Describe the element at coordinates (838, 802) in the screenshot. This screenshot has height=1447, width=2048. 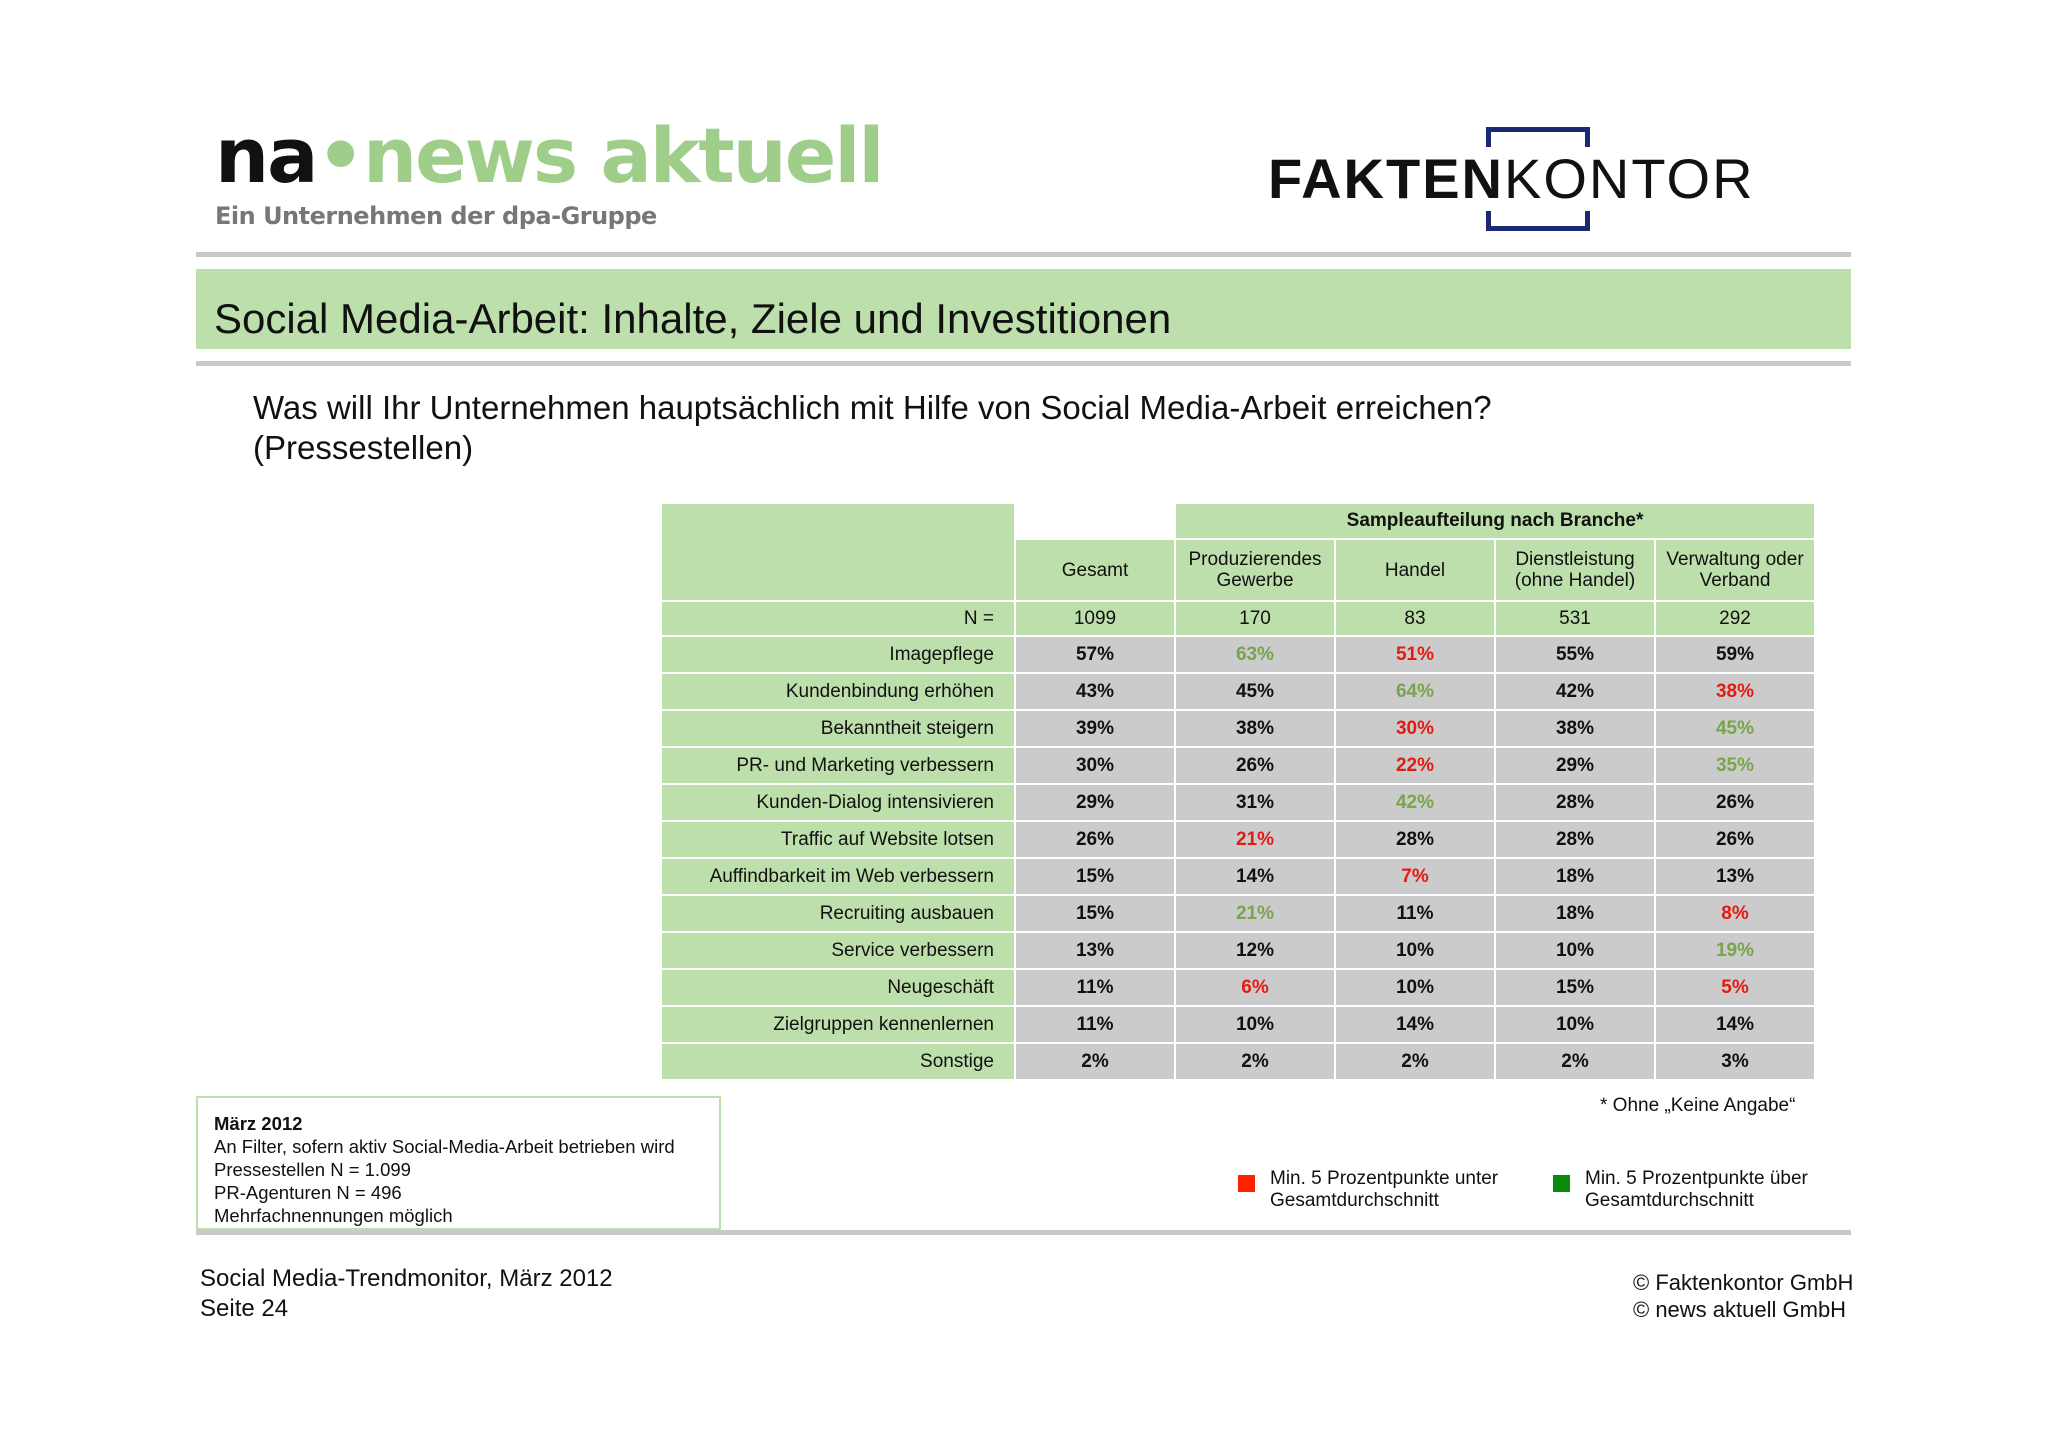
I see `row-label: Kunden-Dialog intensivieren` at that location.